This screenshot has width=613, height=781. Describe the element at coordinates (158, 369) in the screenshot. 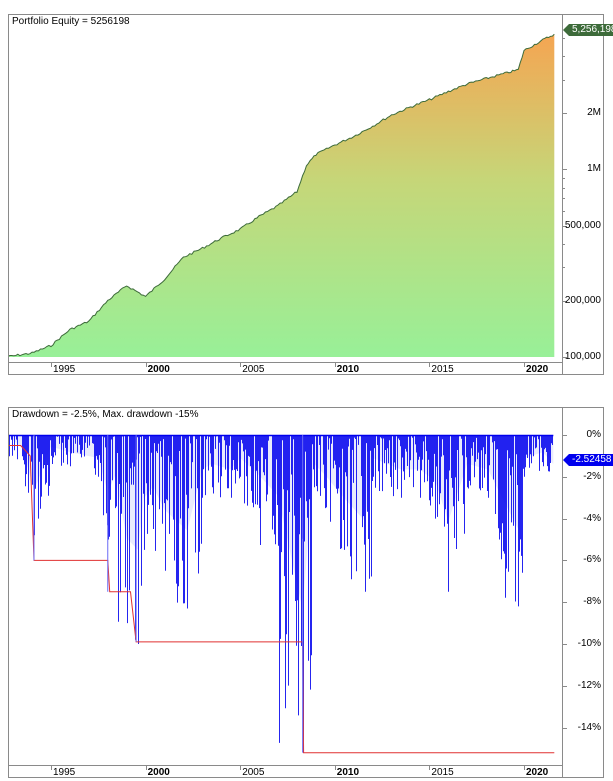

I see `equity-x-label-2000: 2000` at that location.